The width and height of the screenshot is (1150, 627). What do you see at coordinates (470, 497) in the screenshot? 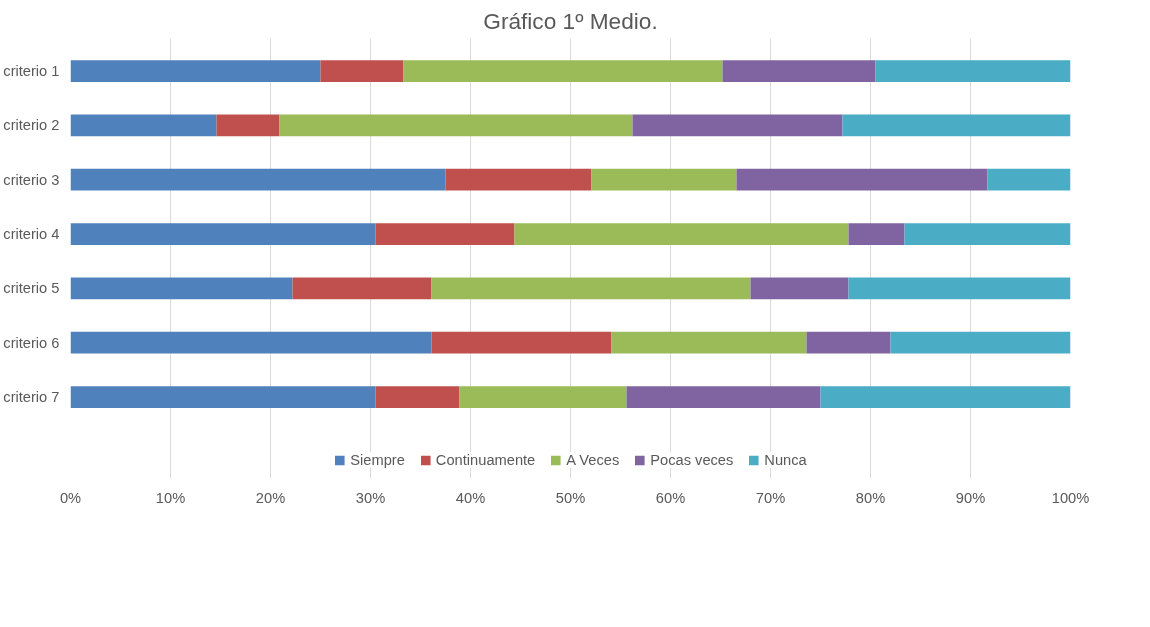
I see `x-tick-label: 40%` at bounding box center [470, 497].